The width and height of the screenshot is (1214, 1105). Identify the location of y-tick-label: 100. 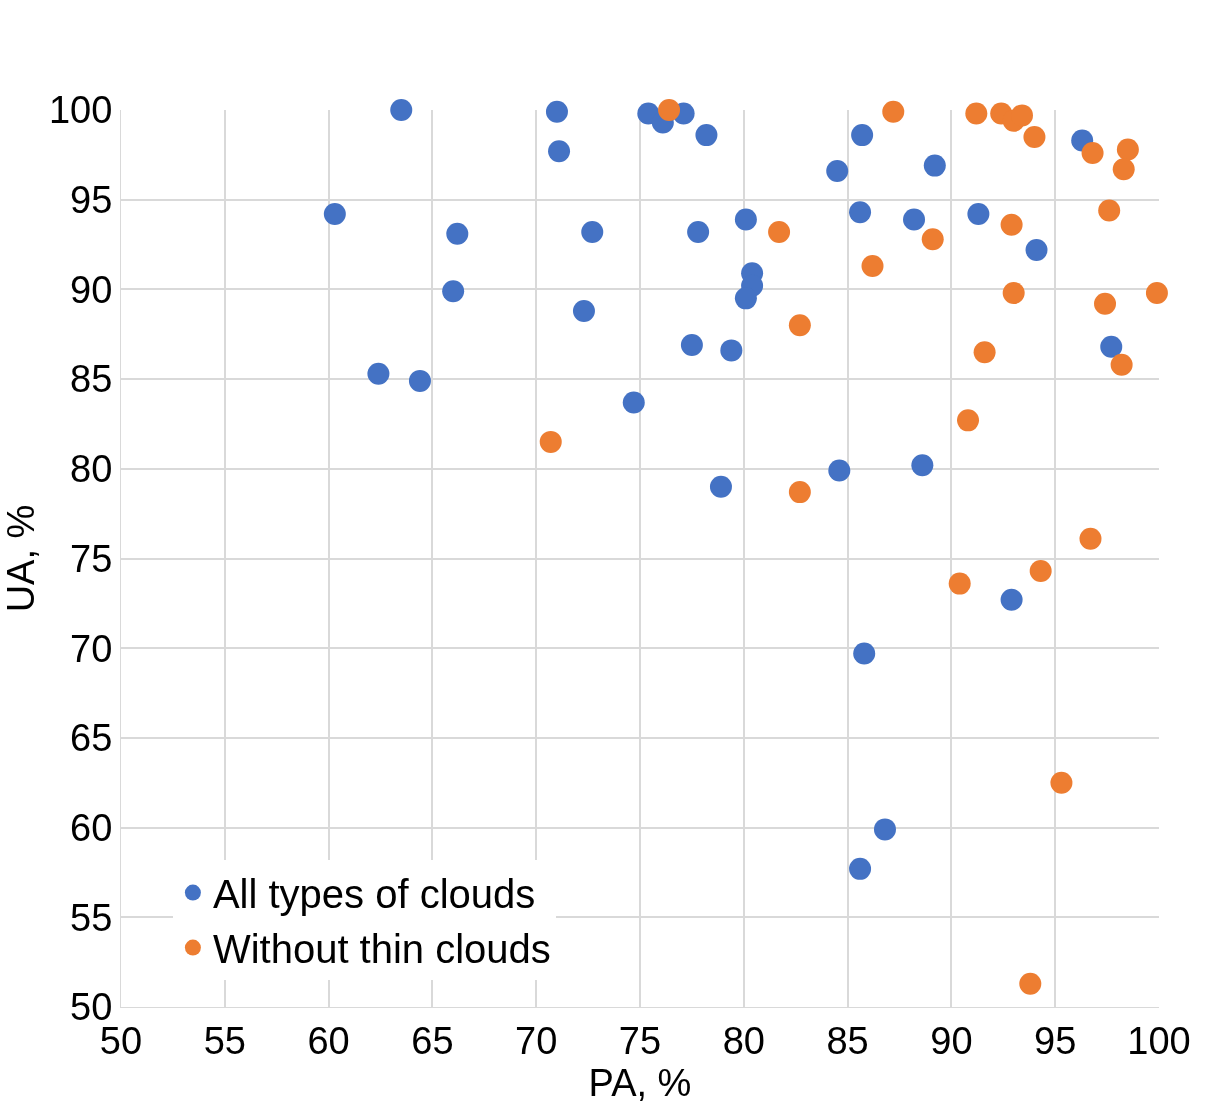
(80, 110).